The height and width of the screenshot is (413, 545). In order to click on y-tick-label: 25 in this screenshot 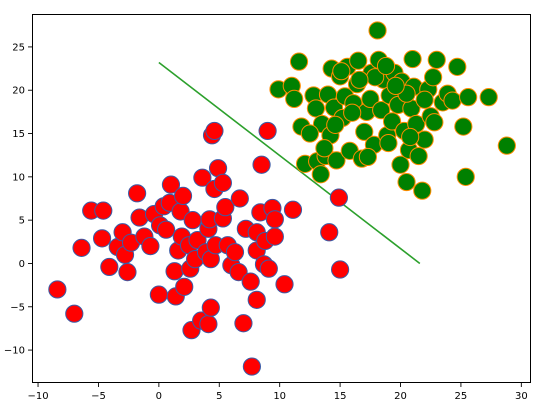, I will do `click(18, 47)`.